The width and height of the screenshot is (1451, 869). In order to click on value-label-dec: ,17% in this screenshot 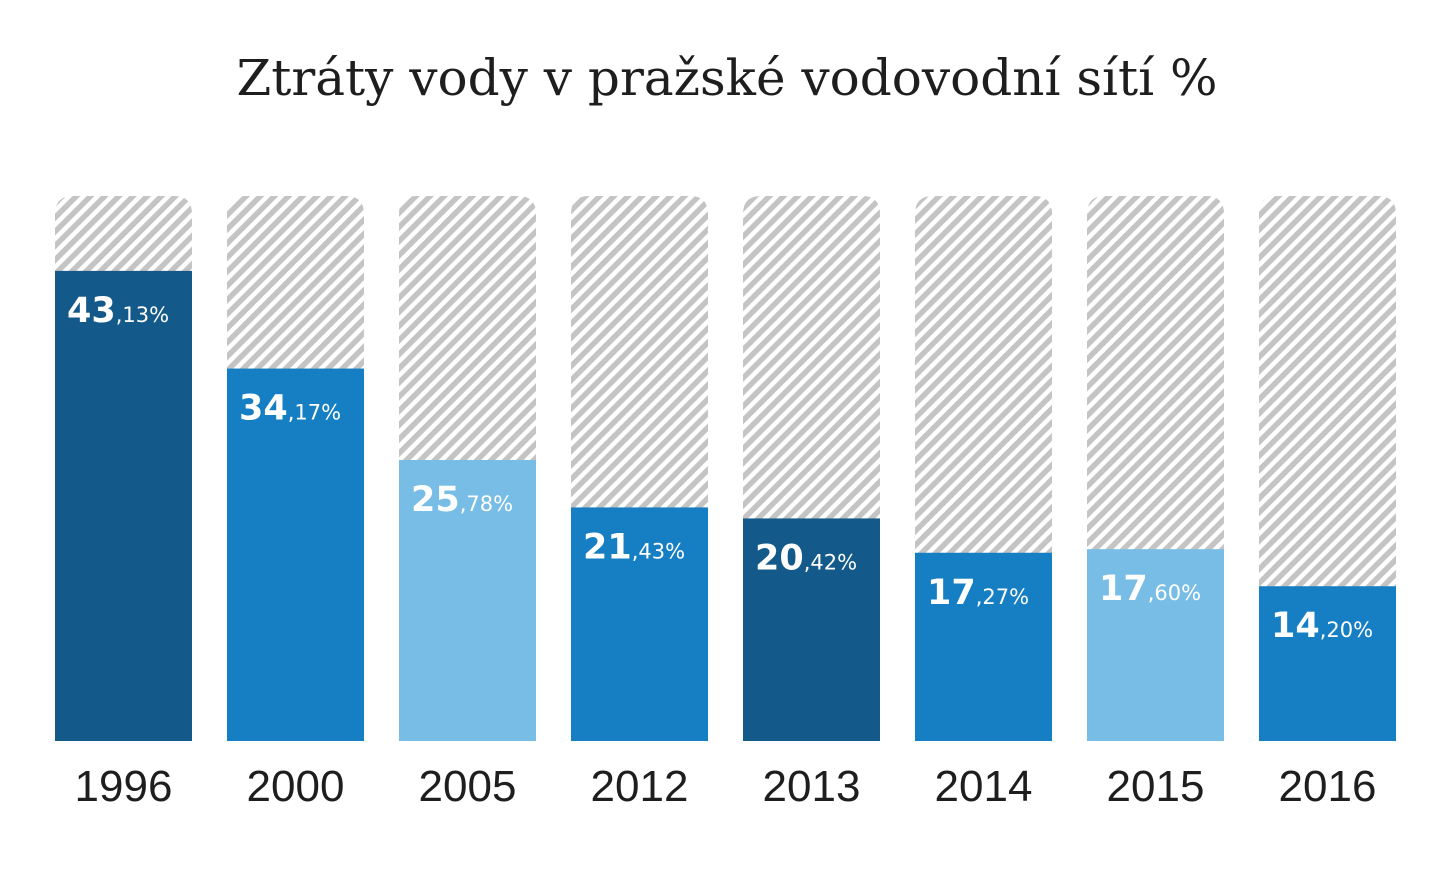, I will do `click(314, 413)`.